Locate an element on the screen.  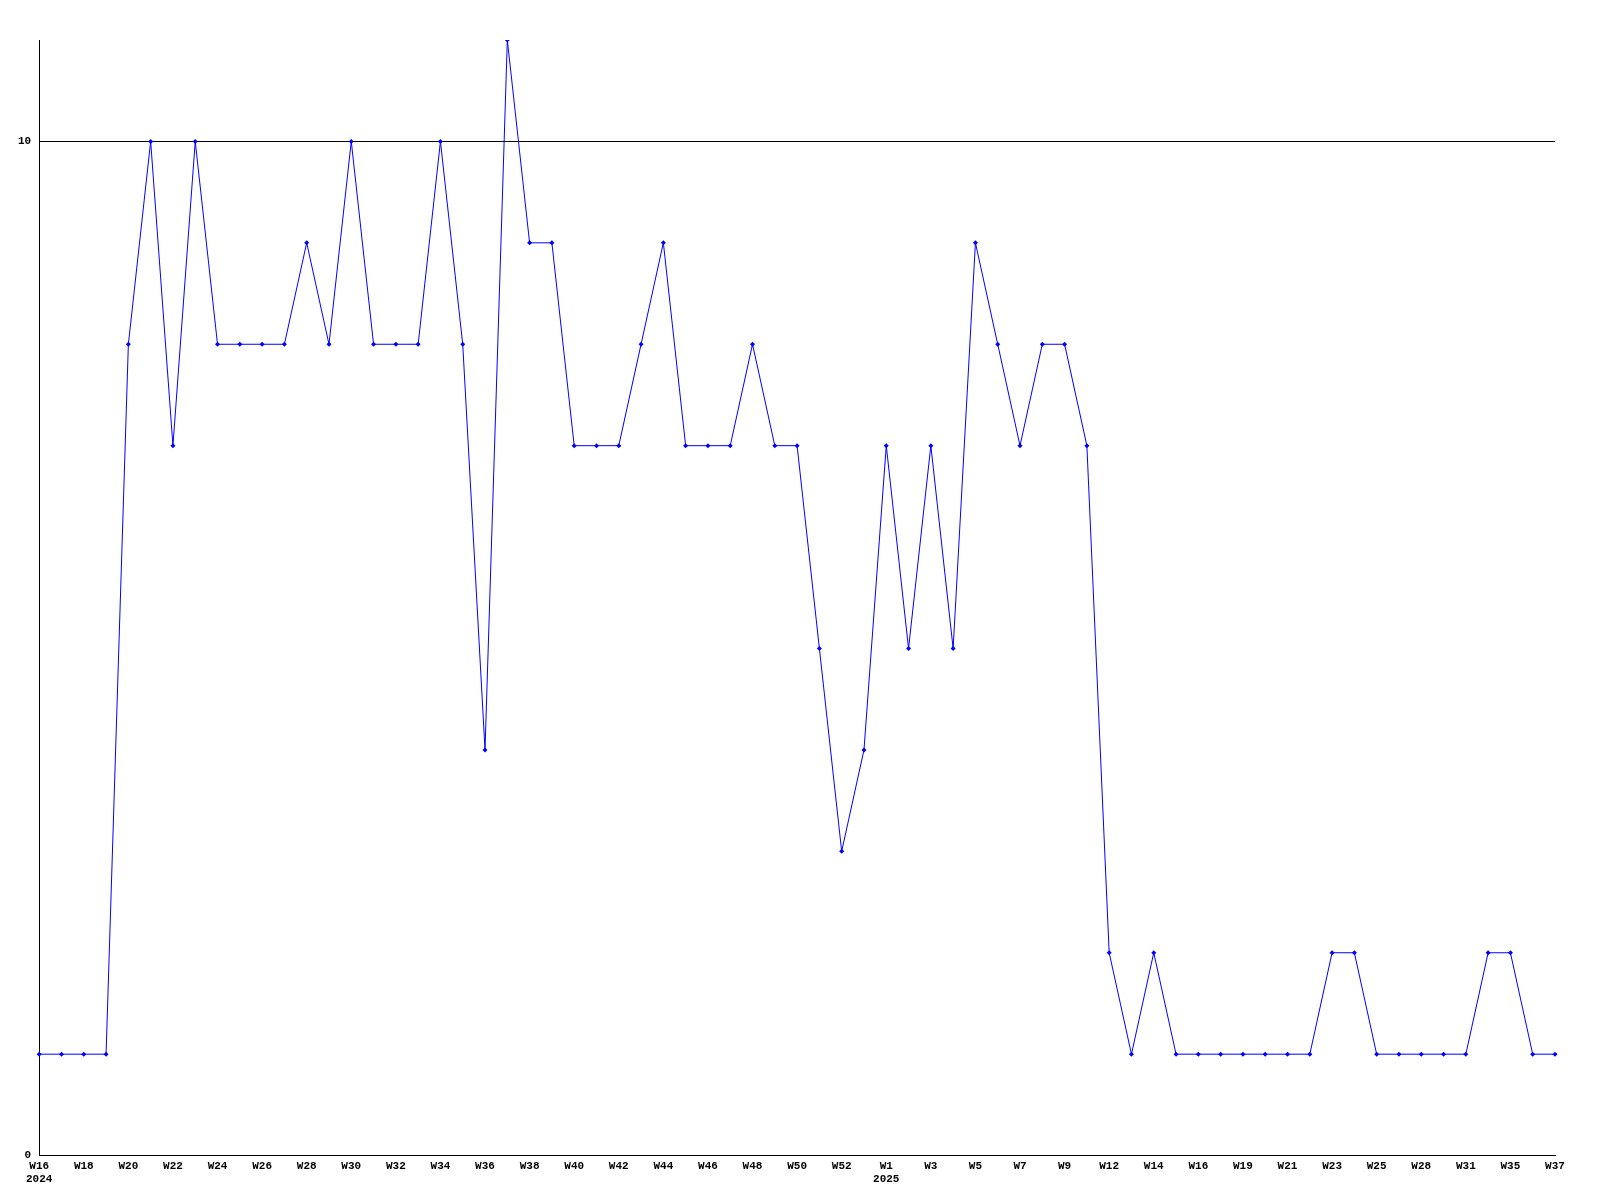
x-tick-label: W7 is located at coordinates (1020, 1165).